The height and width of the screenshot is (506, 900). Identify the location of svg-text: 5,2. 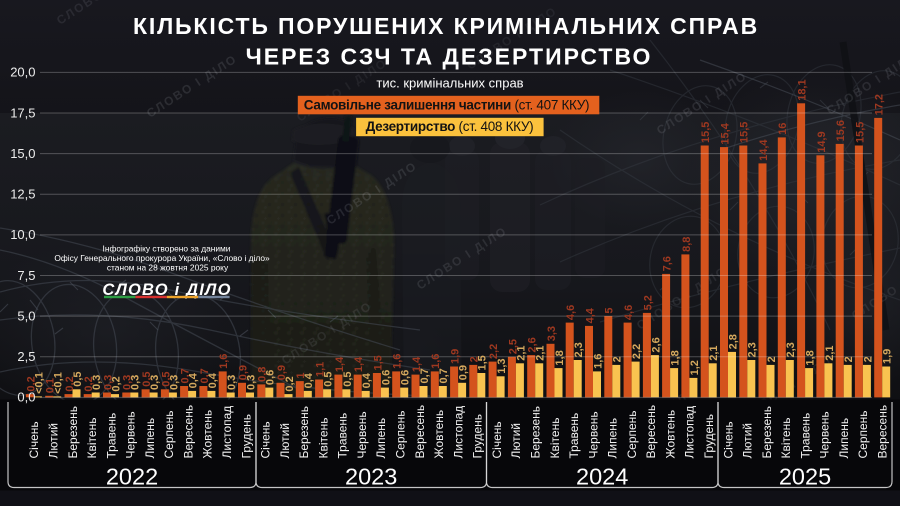
(648, 302).